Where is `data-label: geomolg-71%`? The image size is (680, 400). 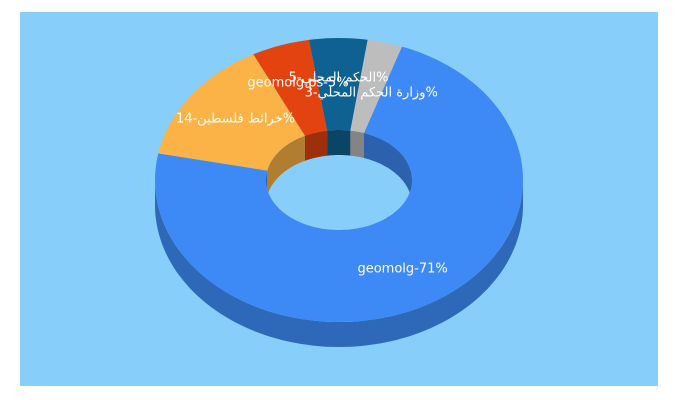 data-label: geomolg-71% is located at coordinates (402, 268).